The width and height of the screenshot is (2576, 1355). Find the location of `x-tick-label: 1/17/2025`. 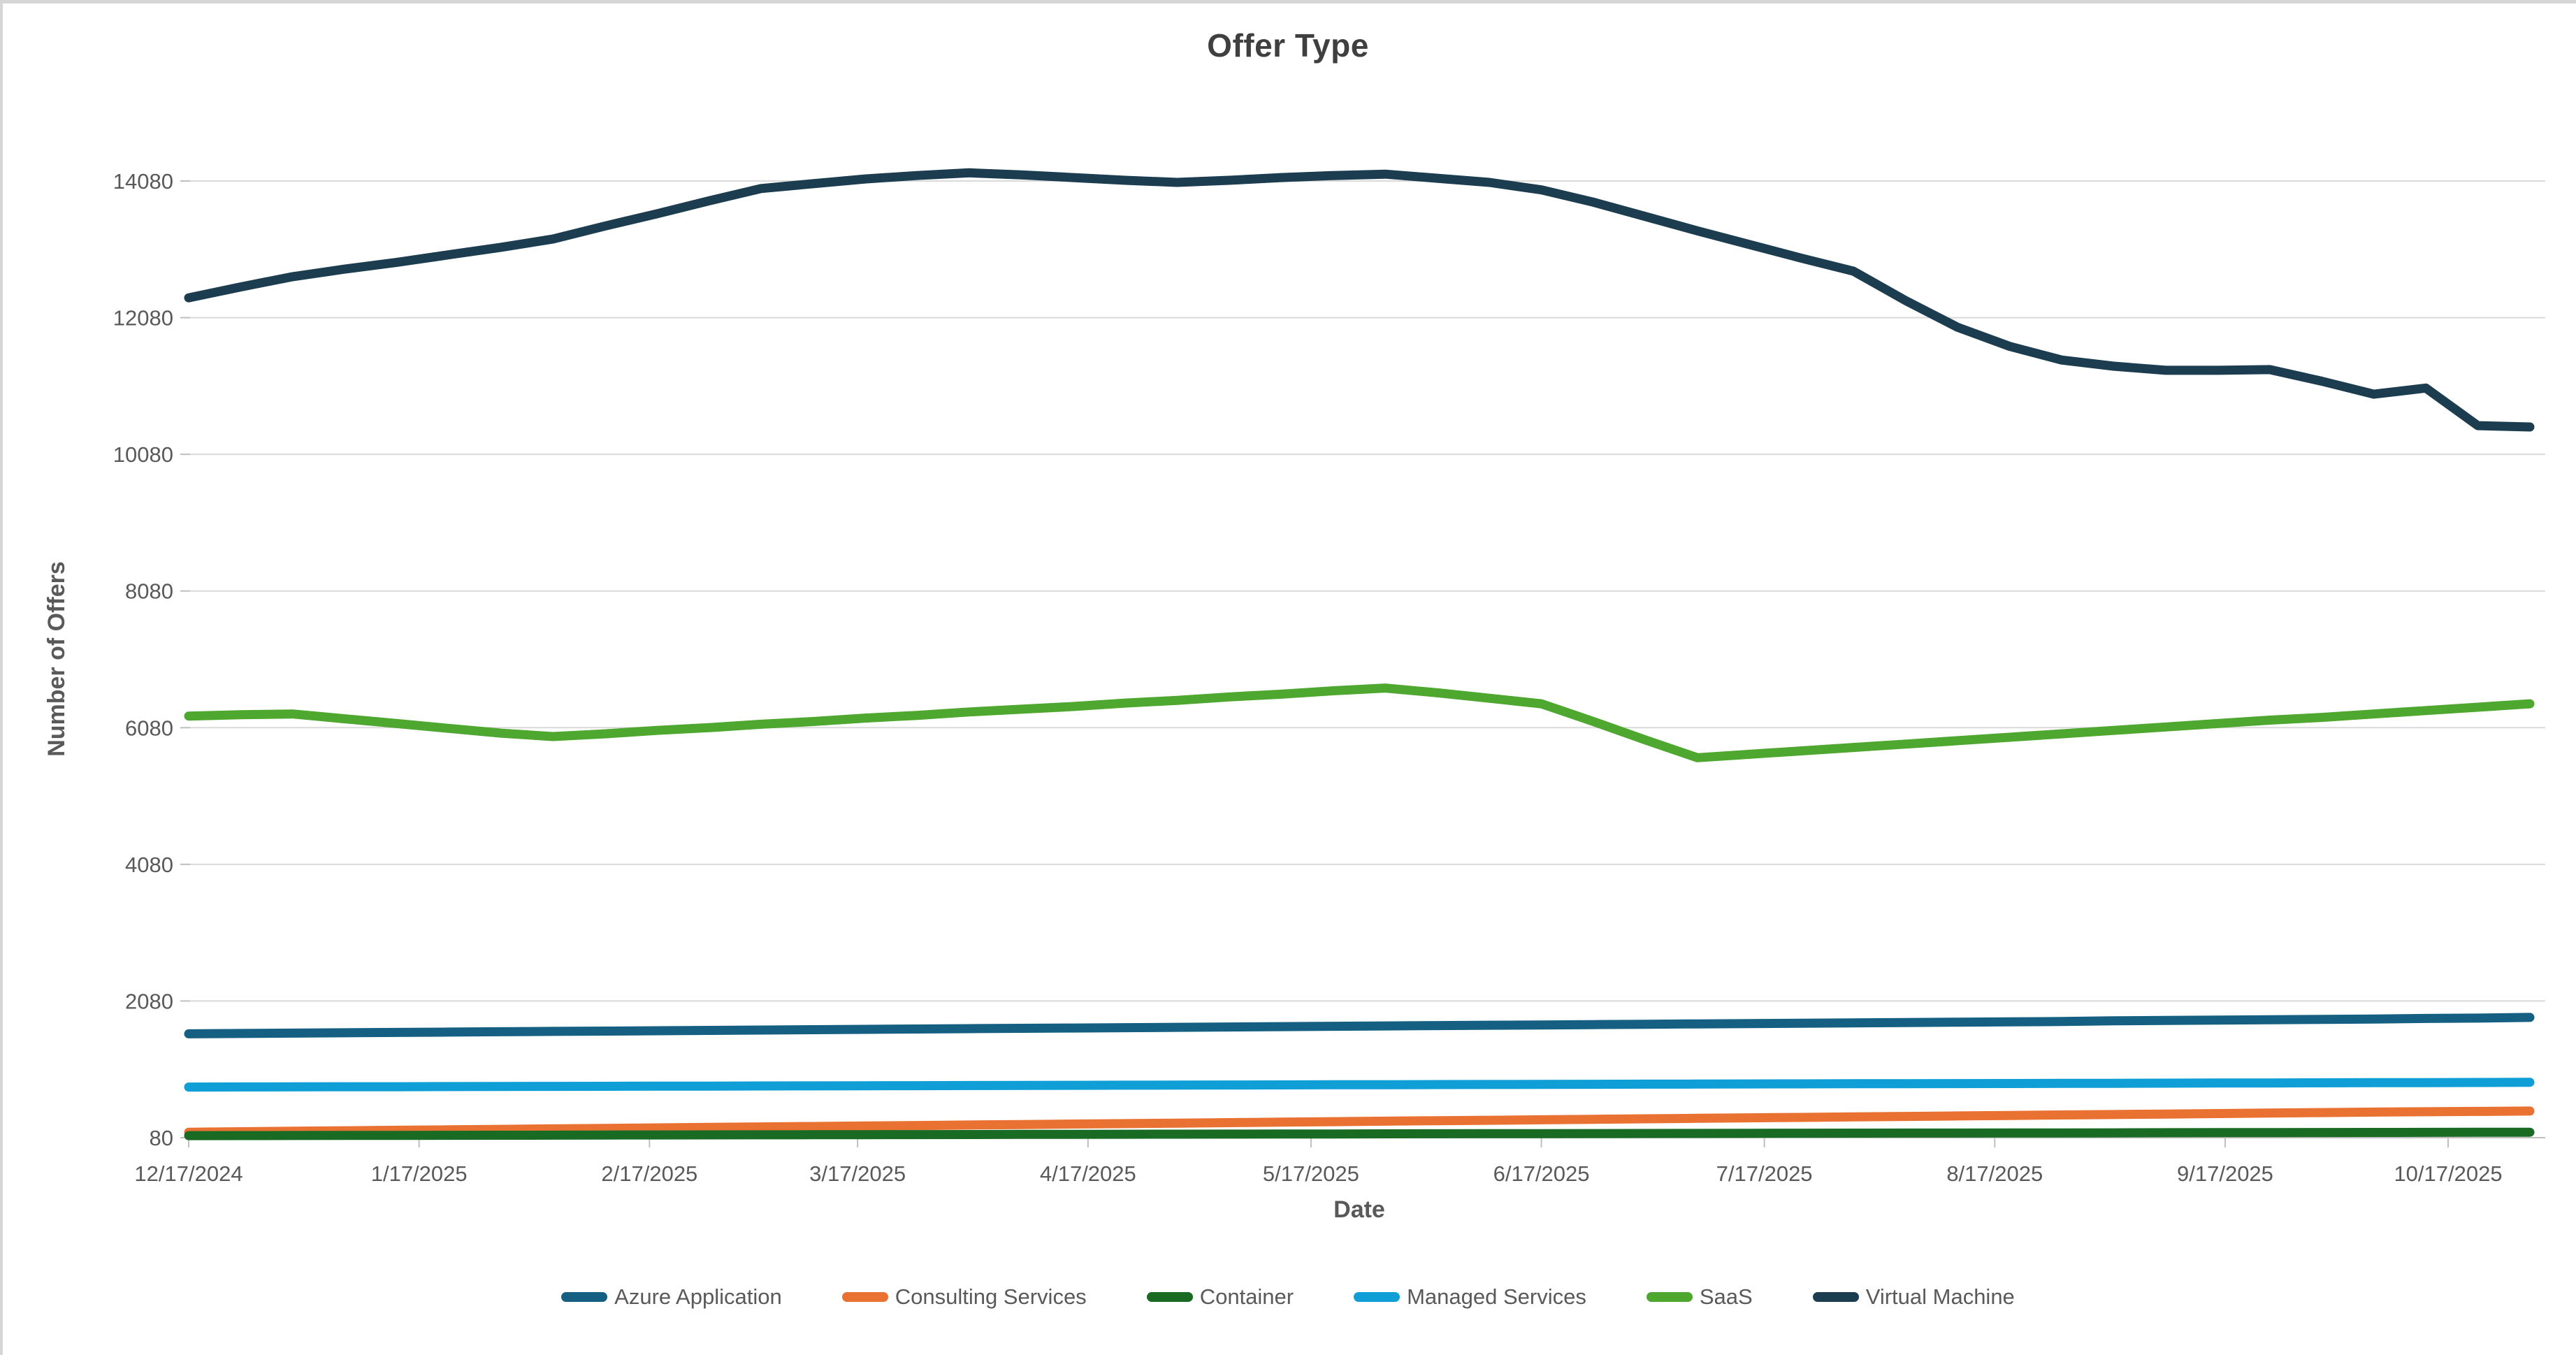

x-tick-label: 1/17/2025 is located at coordinates (419, 1173).